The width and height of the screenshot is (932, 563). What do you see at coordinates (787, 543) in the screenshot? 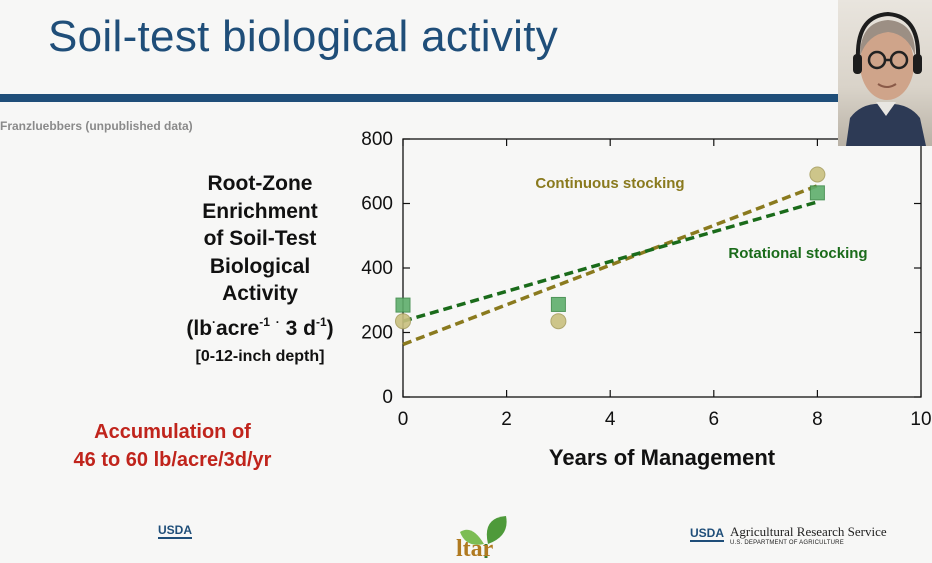
I see `ars-dept: U.S. DEPARTMENT OF AGRICULTURE` at bounding box center [787, 543].